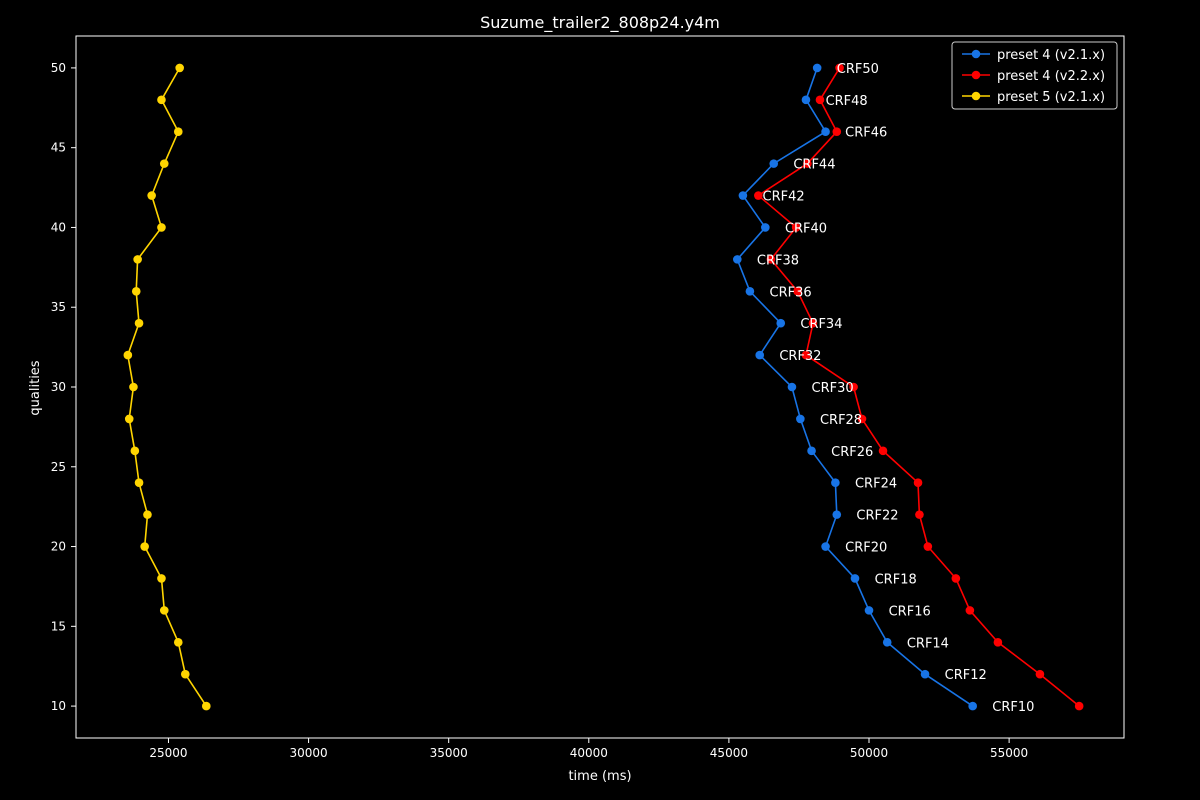  What do you see at coordinates (910, 611) in the screenshot?
I see `crf-label: CRF16` at bounding box center [910, 611].